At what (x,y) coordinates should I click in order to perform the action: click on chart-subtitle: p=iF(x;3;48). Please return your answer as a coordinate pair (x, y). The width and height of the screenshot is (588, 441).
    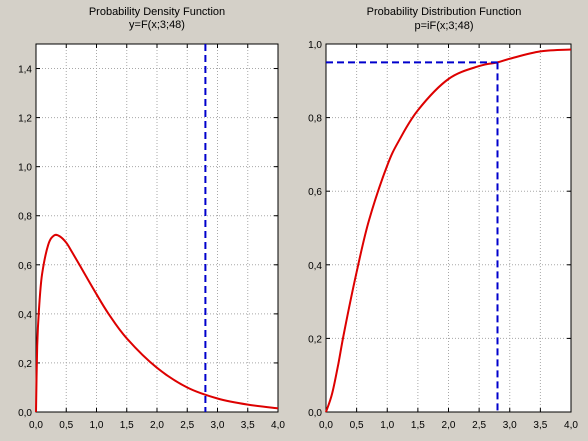
    Looking at the image, I should click on (444, 26).